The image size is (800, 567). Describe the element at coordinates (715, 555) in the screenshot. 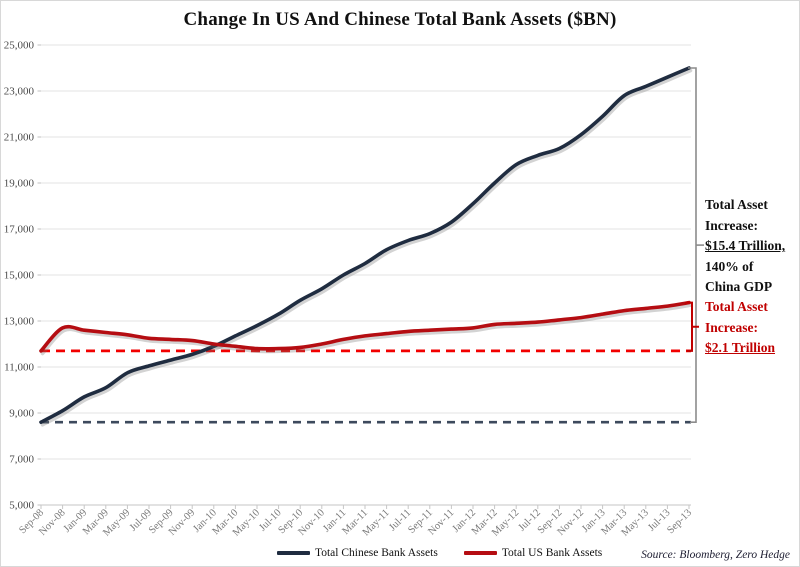

I see `source-credit: Source: Bloomberg, Zero Hedge` at that location.